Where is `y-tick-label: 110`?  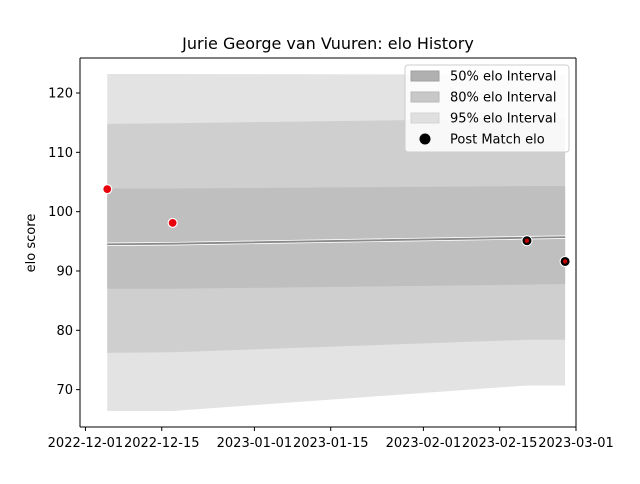 y-tick-label: 110 is located at coordinates (60, 153).